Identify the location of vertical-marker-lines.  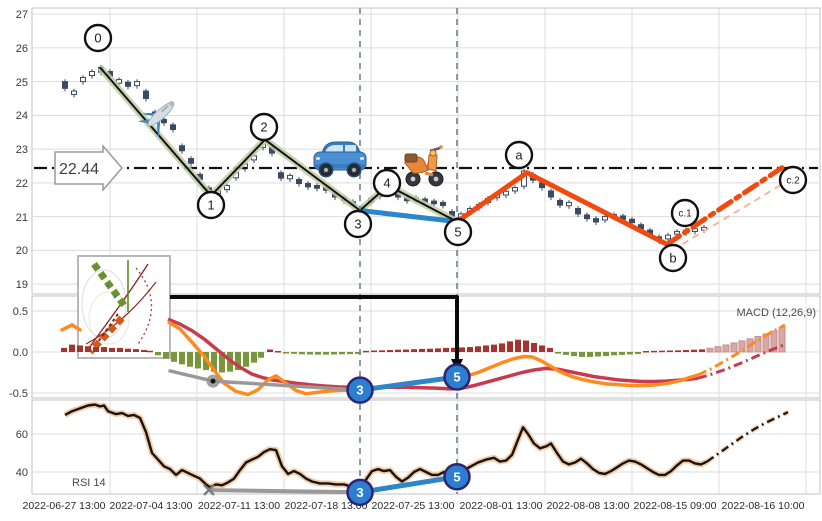
(408, 251).